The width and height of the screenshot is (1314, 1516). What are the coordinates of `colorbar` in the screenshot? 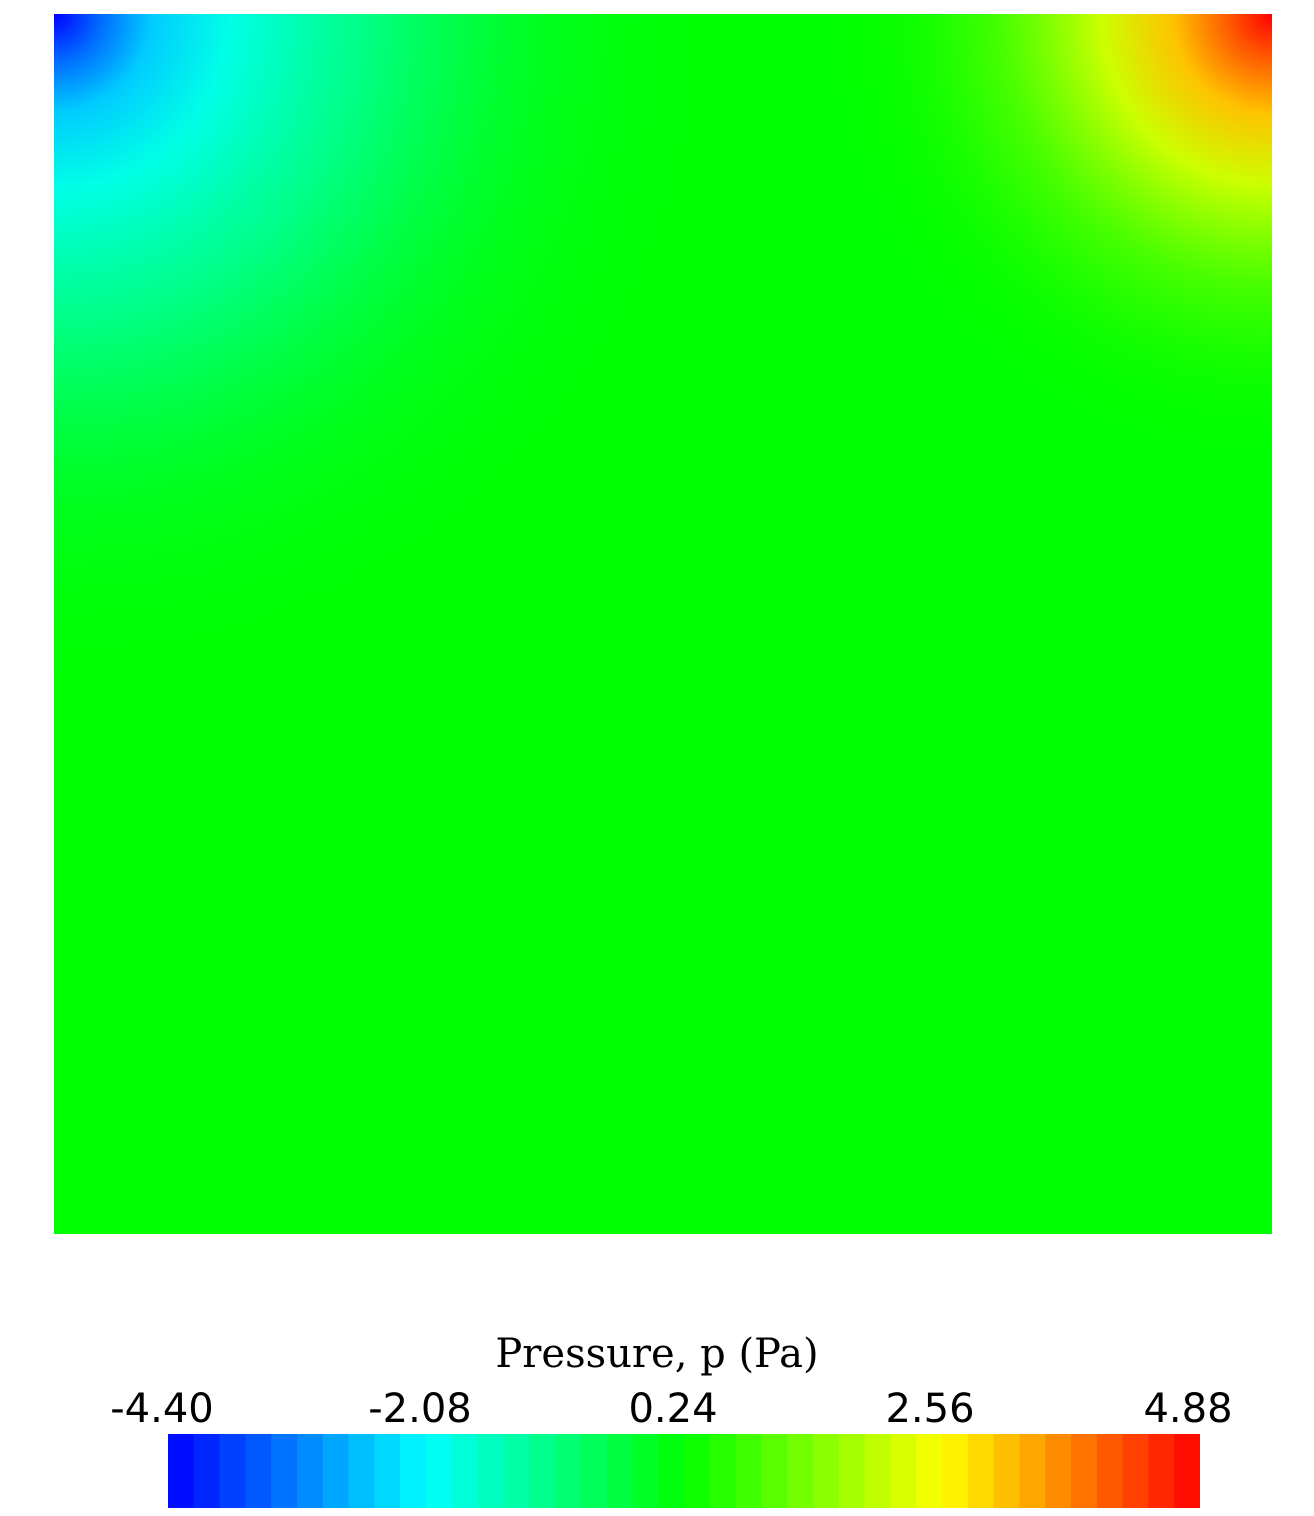 It's located at (684, 1471).